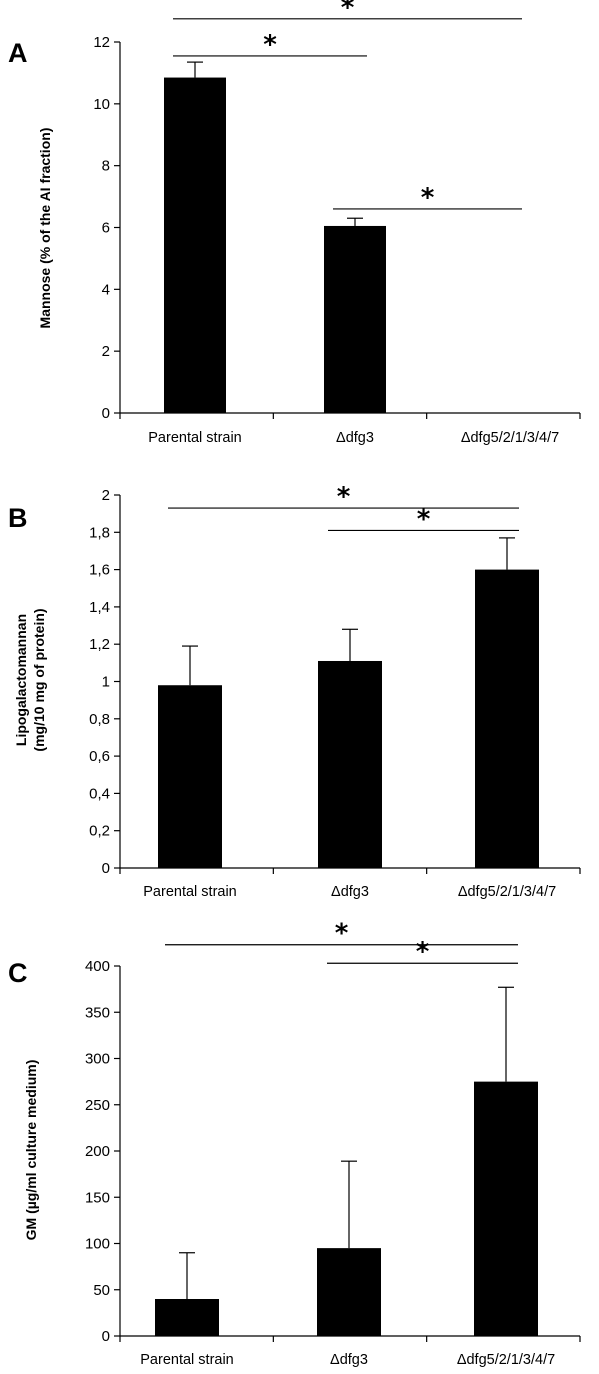  What do you see at coordinates (195, 438) in the screenshot?
I see `panel-a-category-label: Parental strain` at bounding box center [195, 438].